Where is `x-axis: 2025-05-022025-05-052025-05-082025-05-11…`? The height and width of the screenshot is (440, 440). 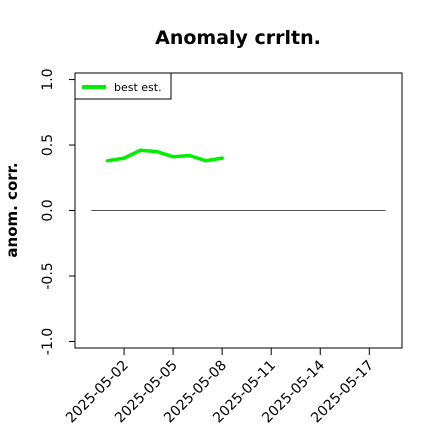
x-axis: 2025-05-022025-05-052025-05-082025-05-11… is located at coordinates (220, 386).